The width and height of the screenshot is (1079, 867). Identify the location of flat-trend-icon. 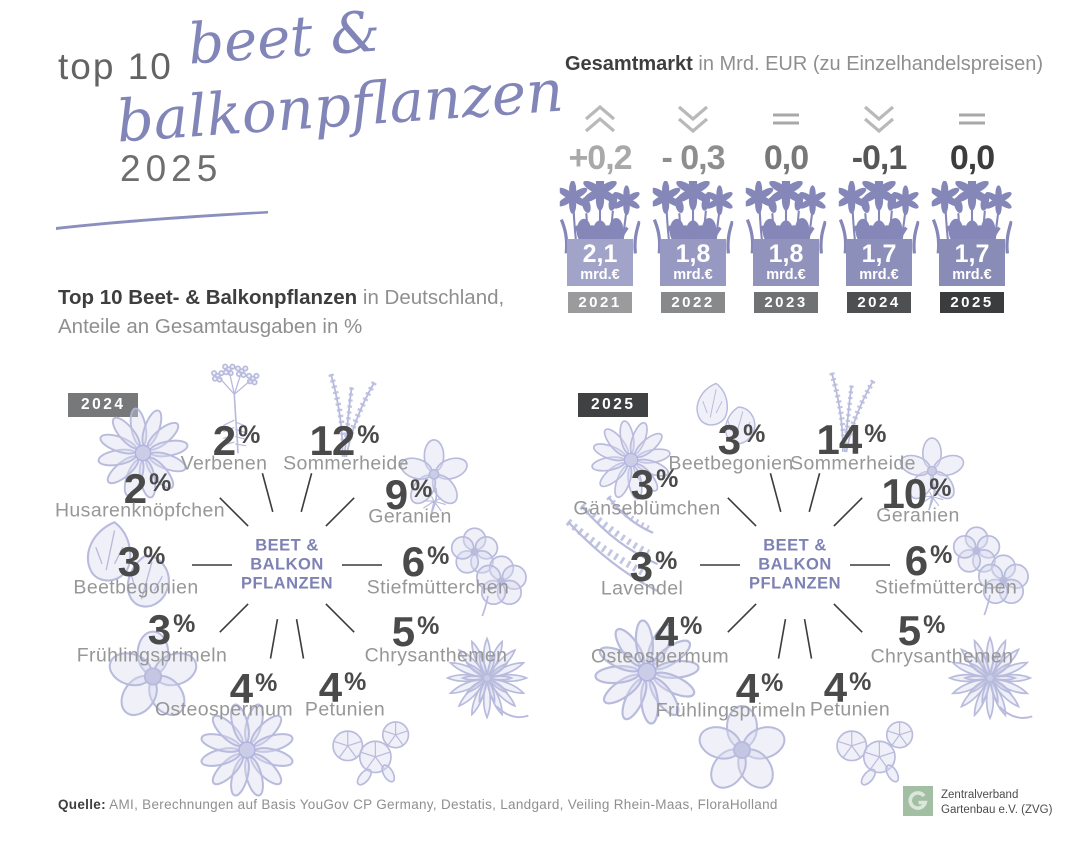
(972, 119).